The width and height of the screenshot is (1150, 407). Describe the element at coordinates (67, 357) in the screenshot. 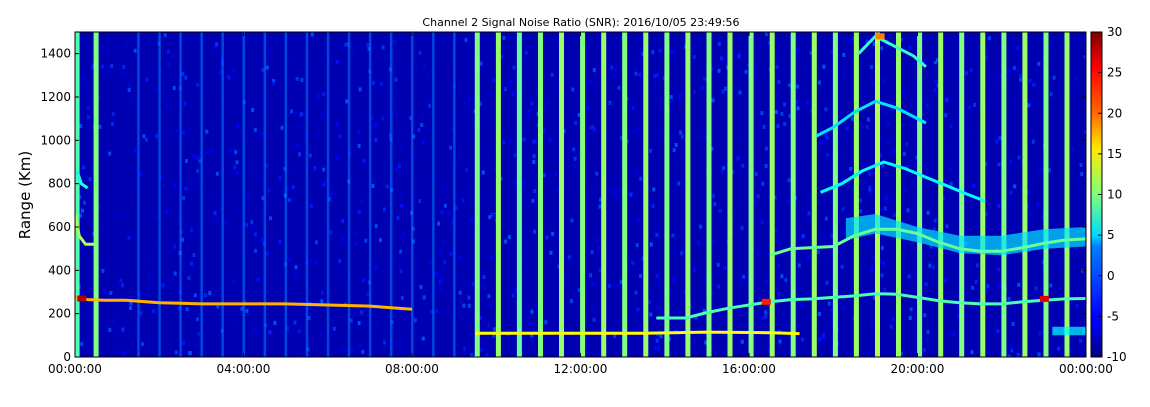

I see `y-tick-label: 0` at that location.